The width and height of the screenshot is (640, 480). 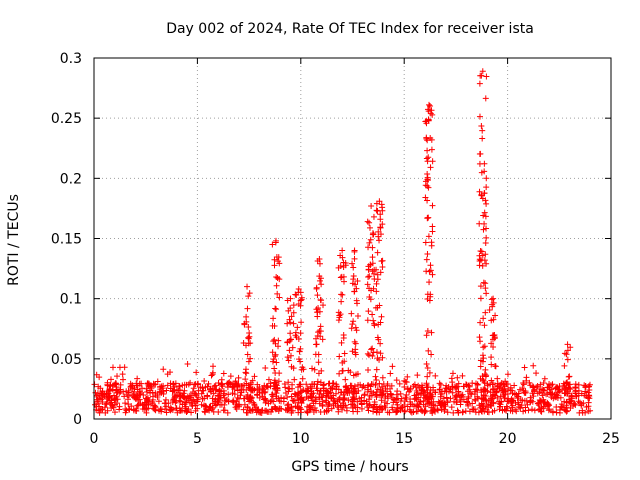 What do you see at coordinates (66, 240) in the screenshot?
I see `y-tick-label: 0.15` at bounding box center [66, 240].